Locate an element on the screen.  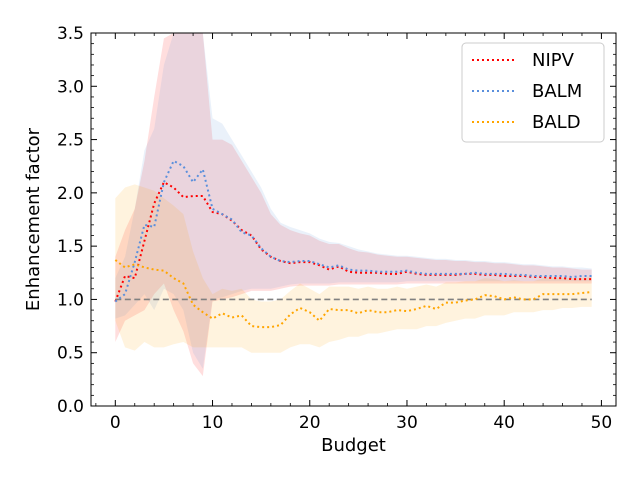
y-tick-label: 1.5 is located at coordinates (70, 247).